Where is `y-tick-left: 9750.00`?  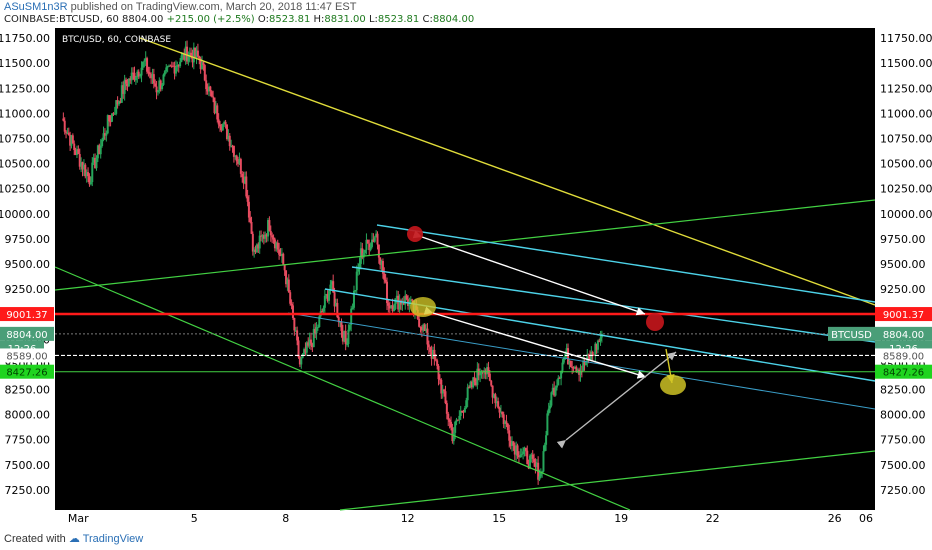 y-tick-left: 9750.00 is located at coordinates (28, 239).